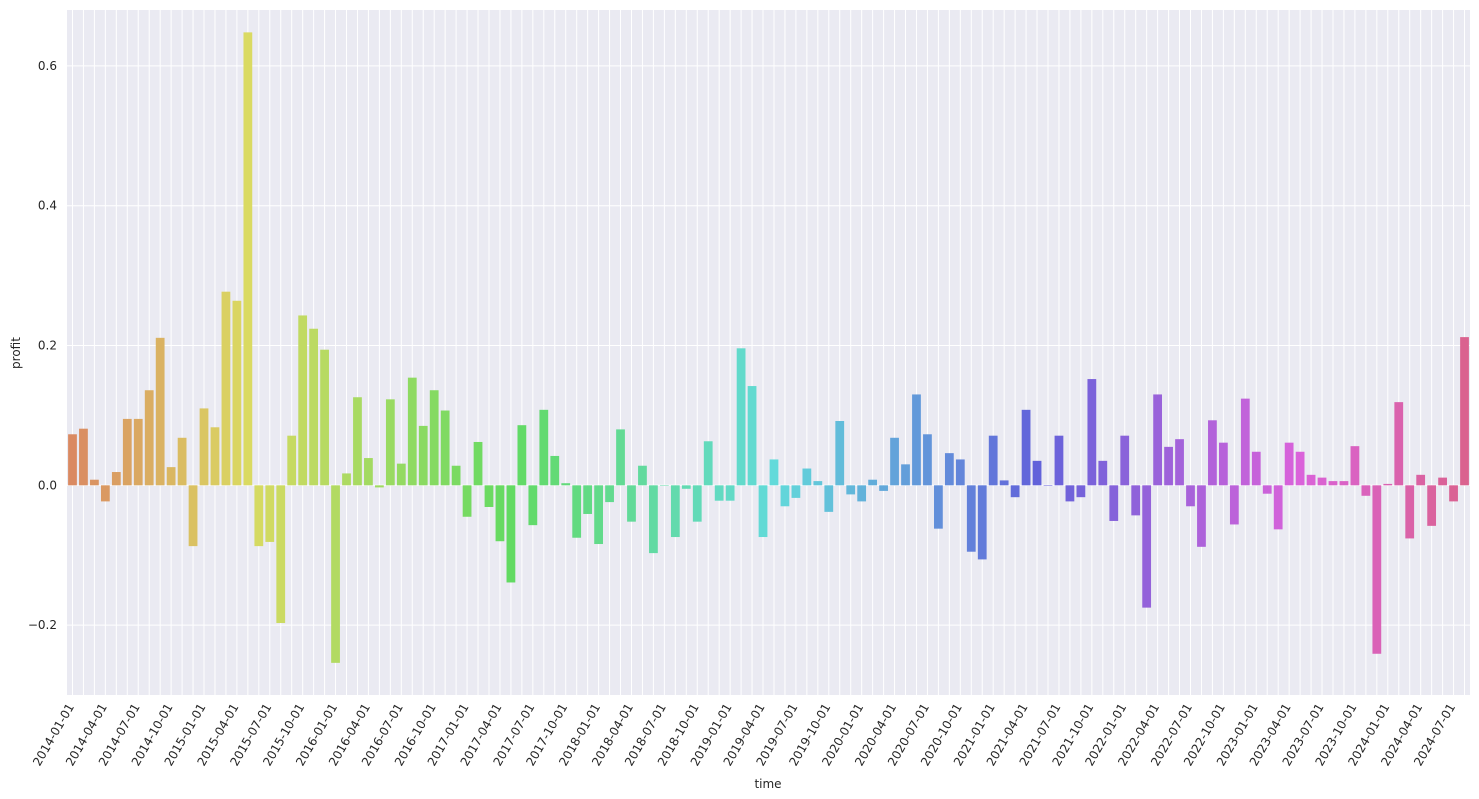 The width and height of the screenshot is (1479, 799). I want to click on y-tick-label: −0.2, so click(42, 625).